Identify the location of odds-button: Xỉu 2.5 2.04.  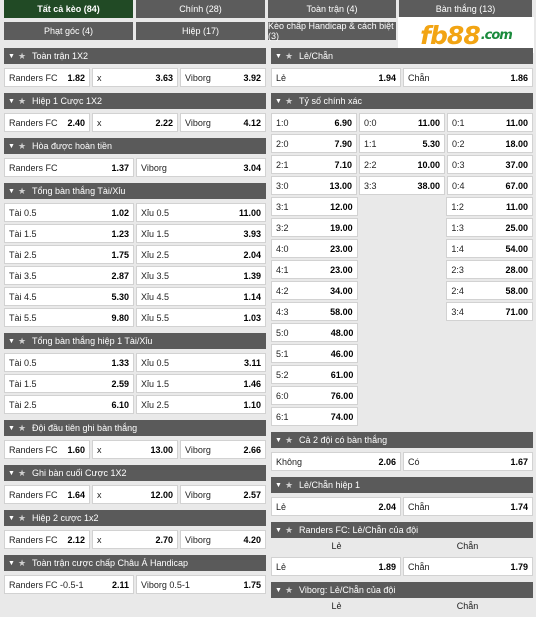
(201, 254).